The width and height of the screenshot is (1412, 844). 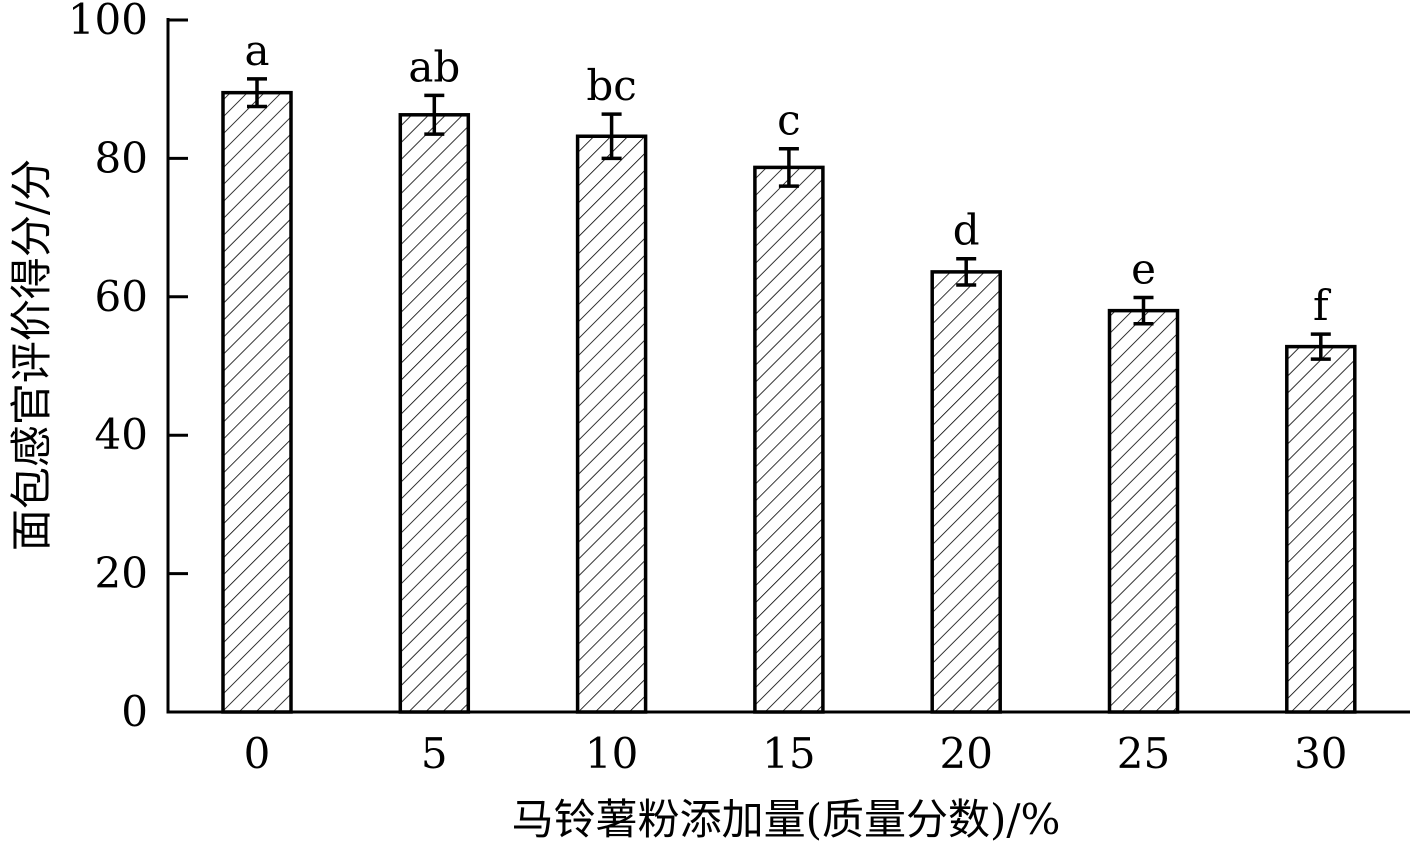 I want to click on significance-label-30: f, so click(x=1322, y=305).